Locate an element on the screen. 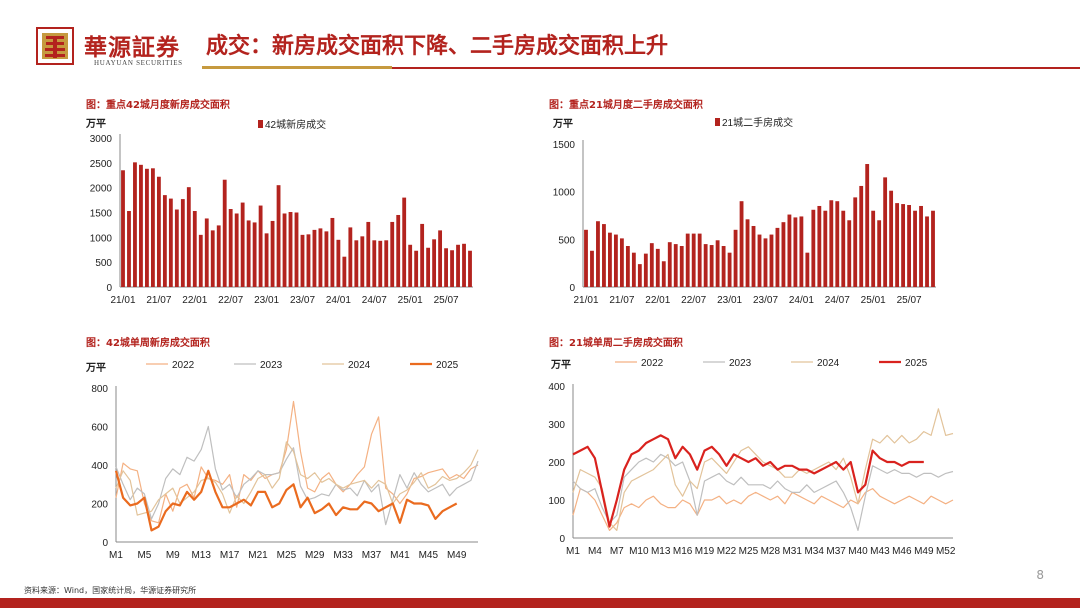  series-line-2024 is located at coordinates (297, 478).